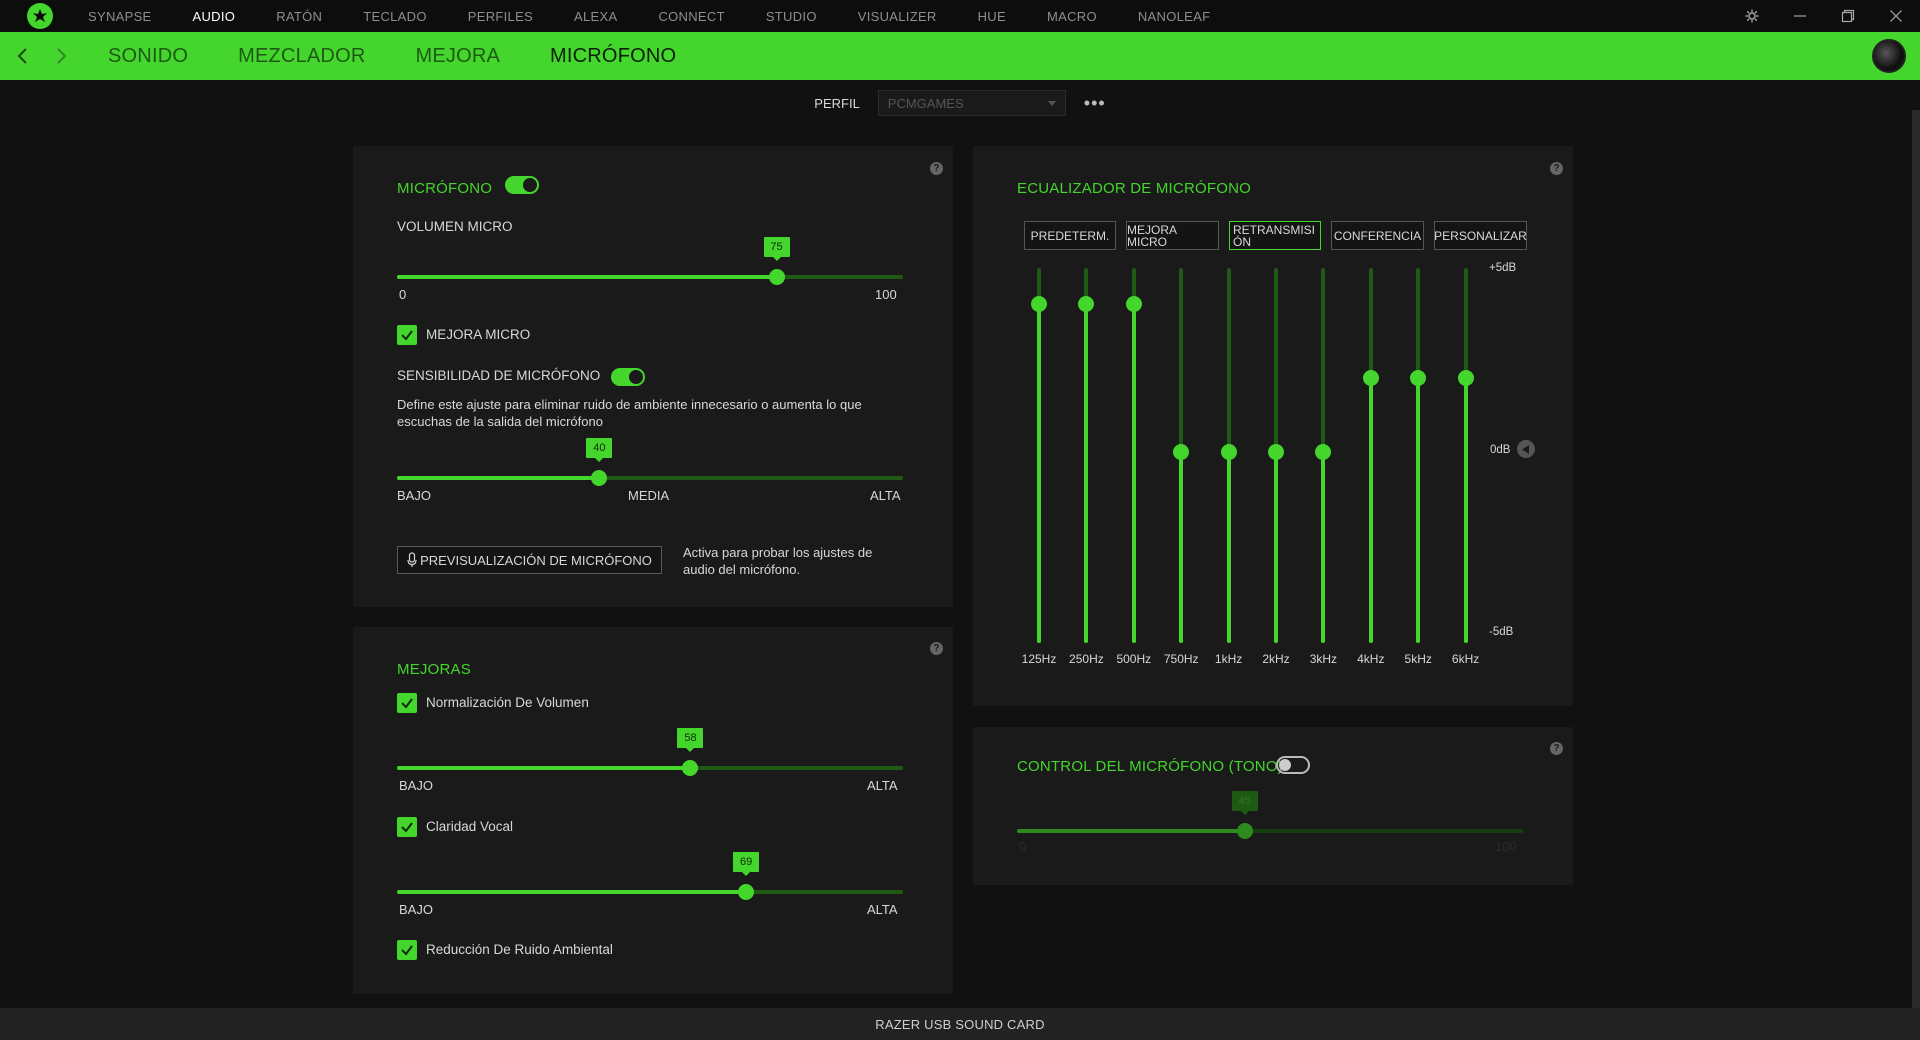  I want to click on top-nav-teclado: TECLADO, so click(395, 16).